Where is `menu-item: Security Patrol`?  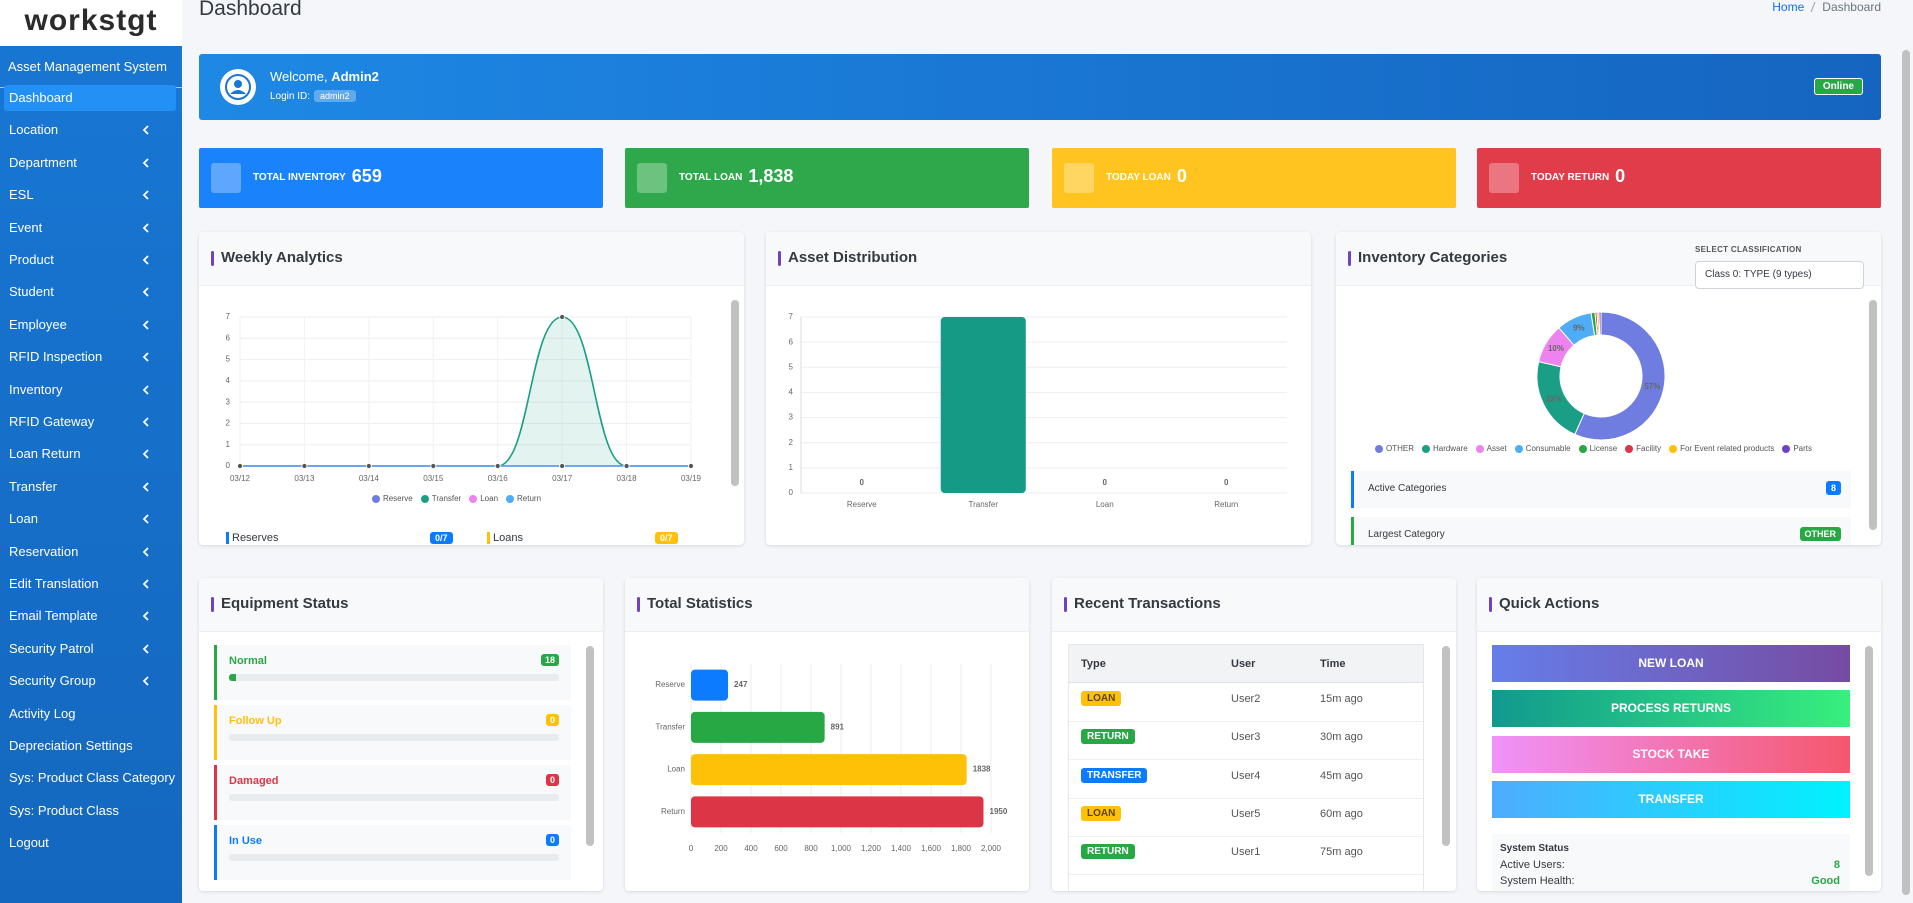
menu-item: Security Patrol is located at coordinates (90, 649).